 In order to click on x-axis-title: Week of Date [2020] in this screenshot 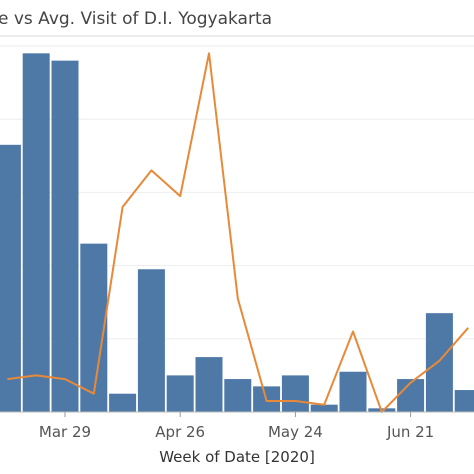, I will do `click(237, 457)`.